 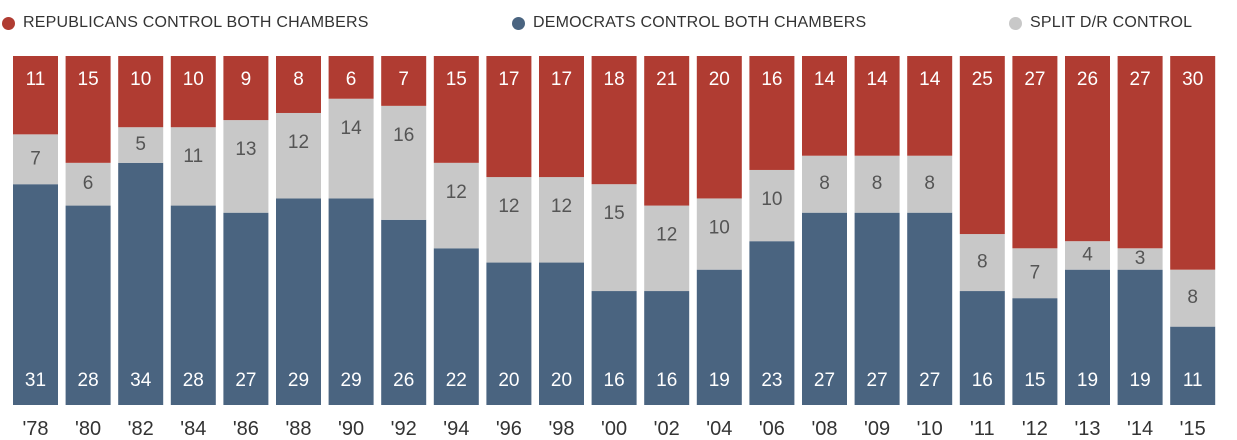 What do you see at coordinates (456, 192) in the screenshot?
I see `value-label-split-94: 12` at bounding box center [456, 192].